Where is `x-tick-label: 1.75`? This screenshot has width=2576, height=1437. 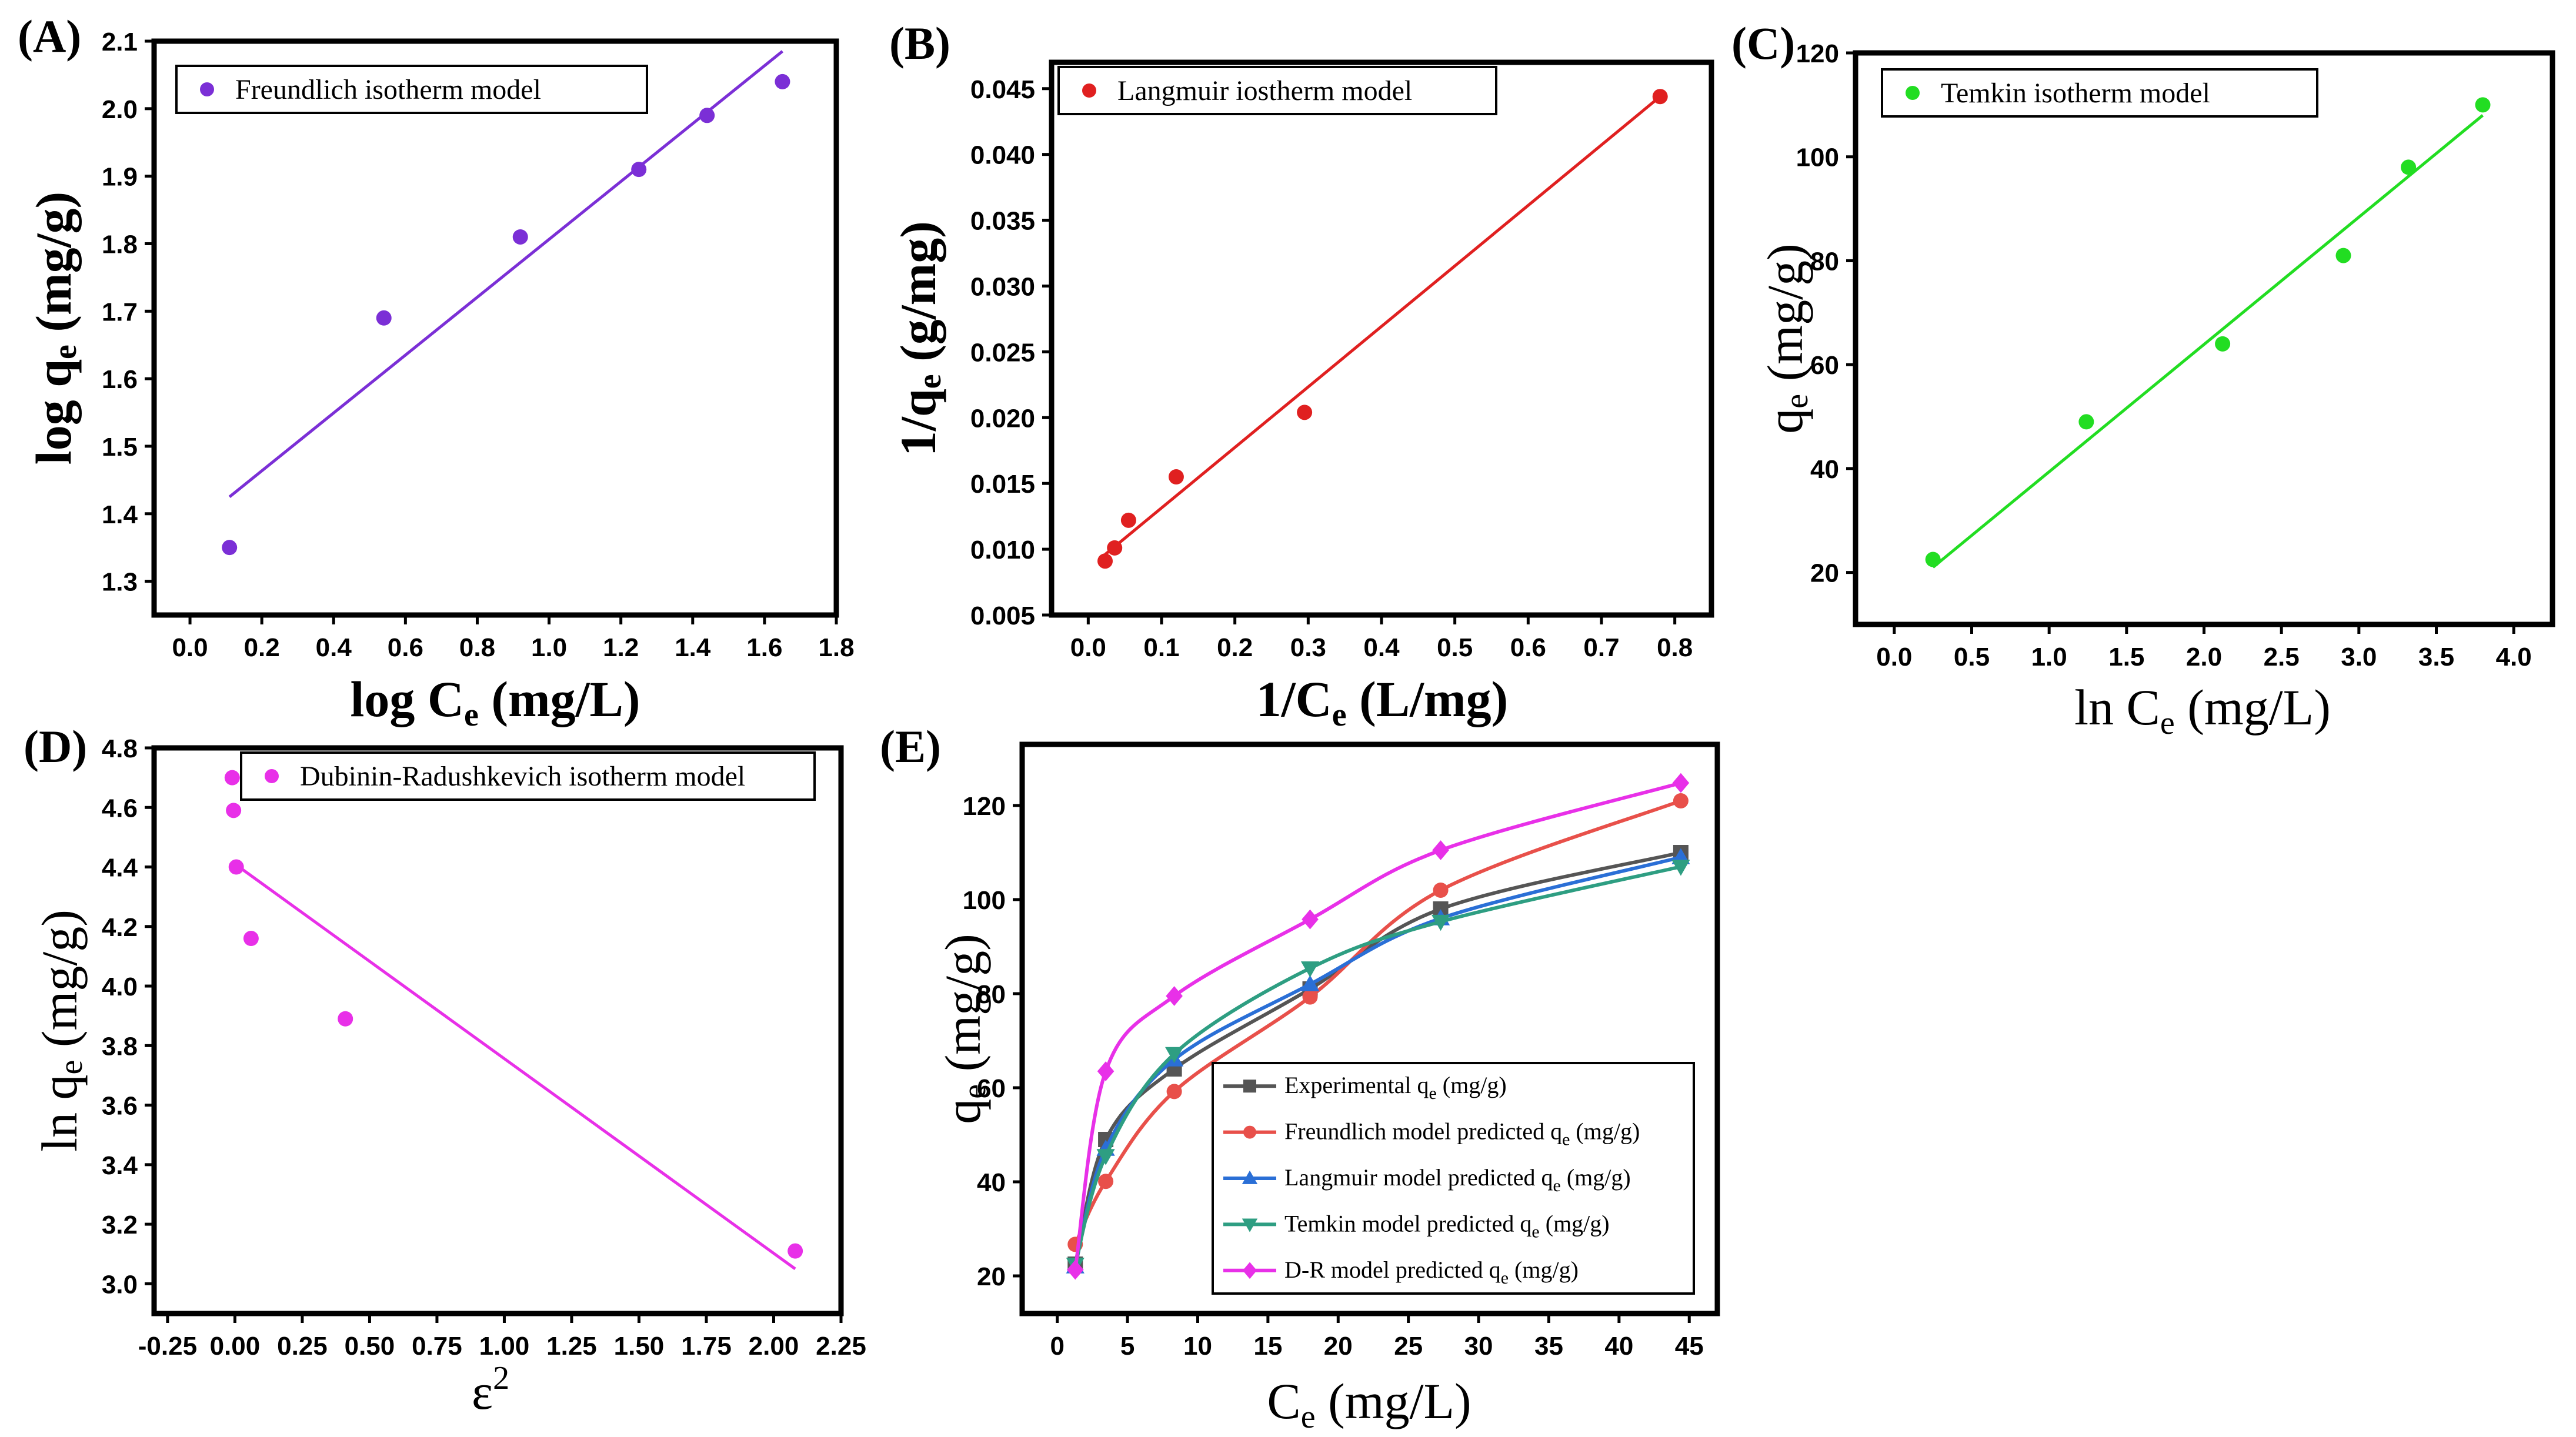 x-tick-label: 1.75 is located at coordinates (706, 1347).